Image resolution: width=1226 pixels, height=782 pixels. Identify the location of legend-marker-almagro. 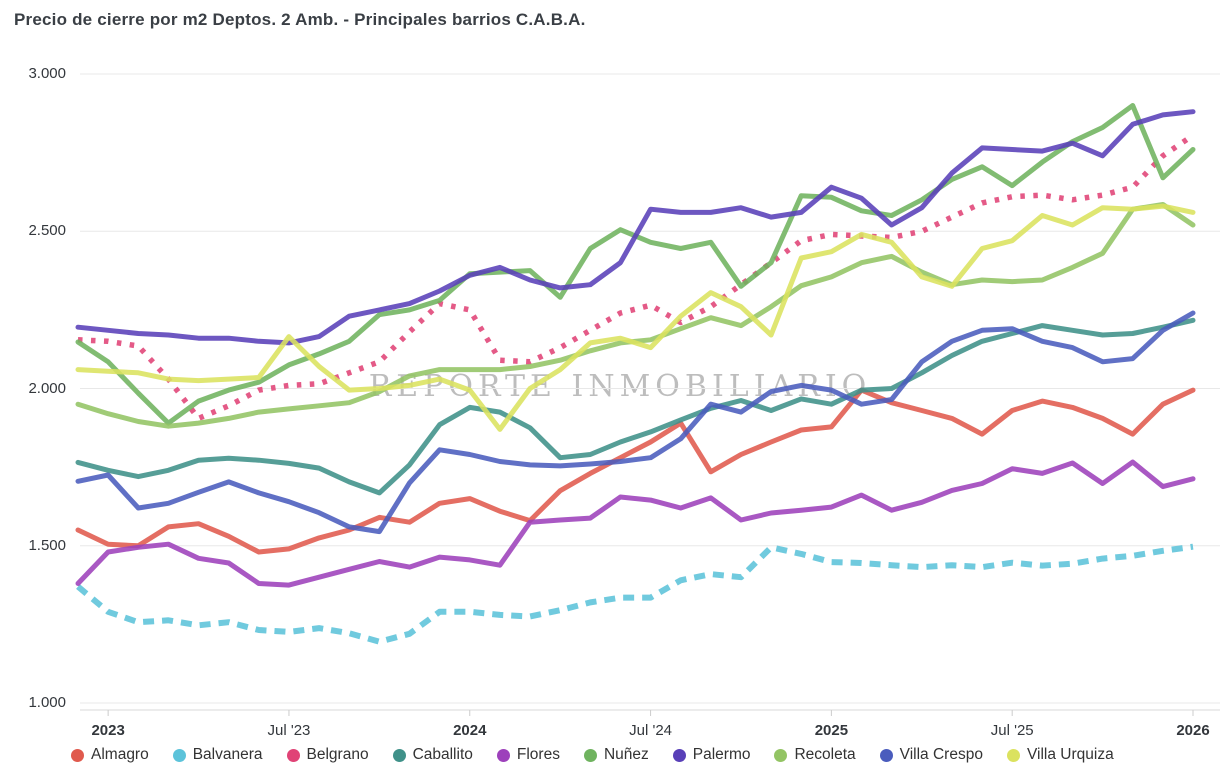
(77, 755).